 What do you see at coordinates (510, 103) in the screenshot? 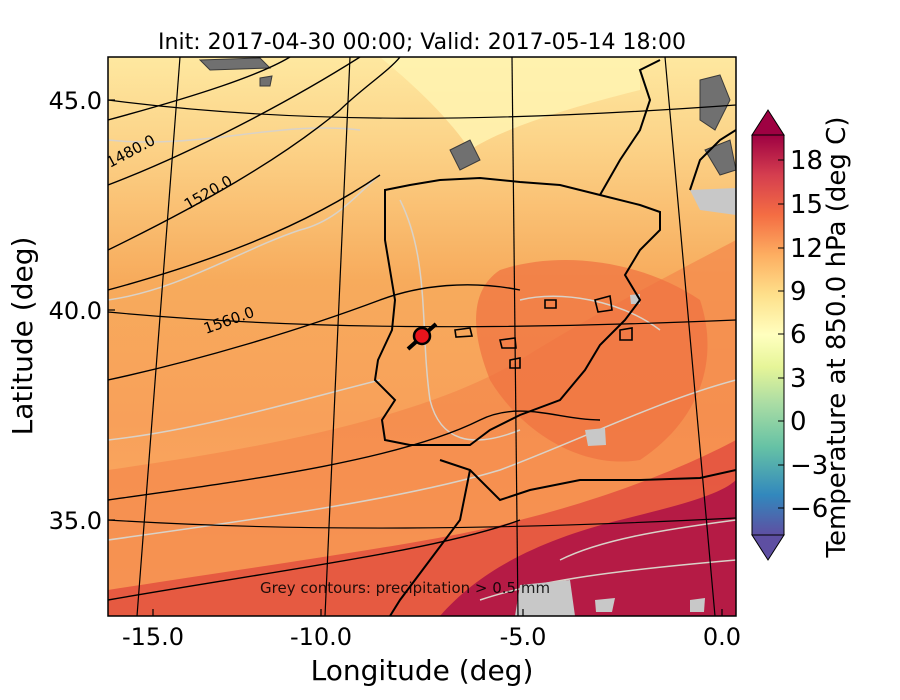
I see `cool-north` at bounding box center [510, 103].